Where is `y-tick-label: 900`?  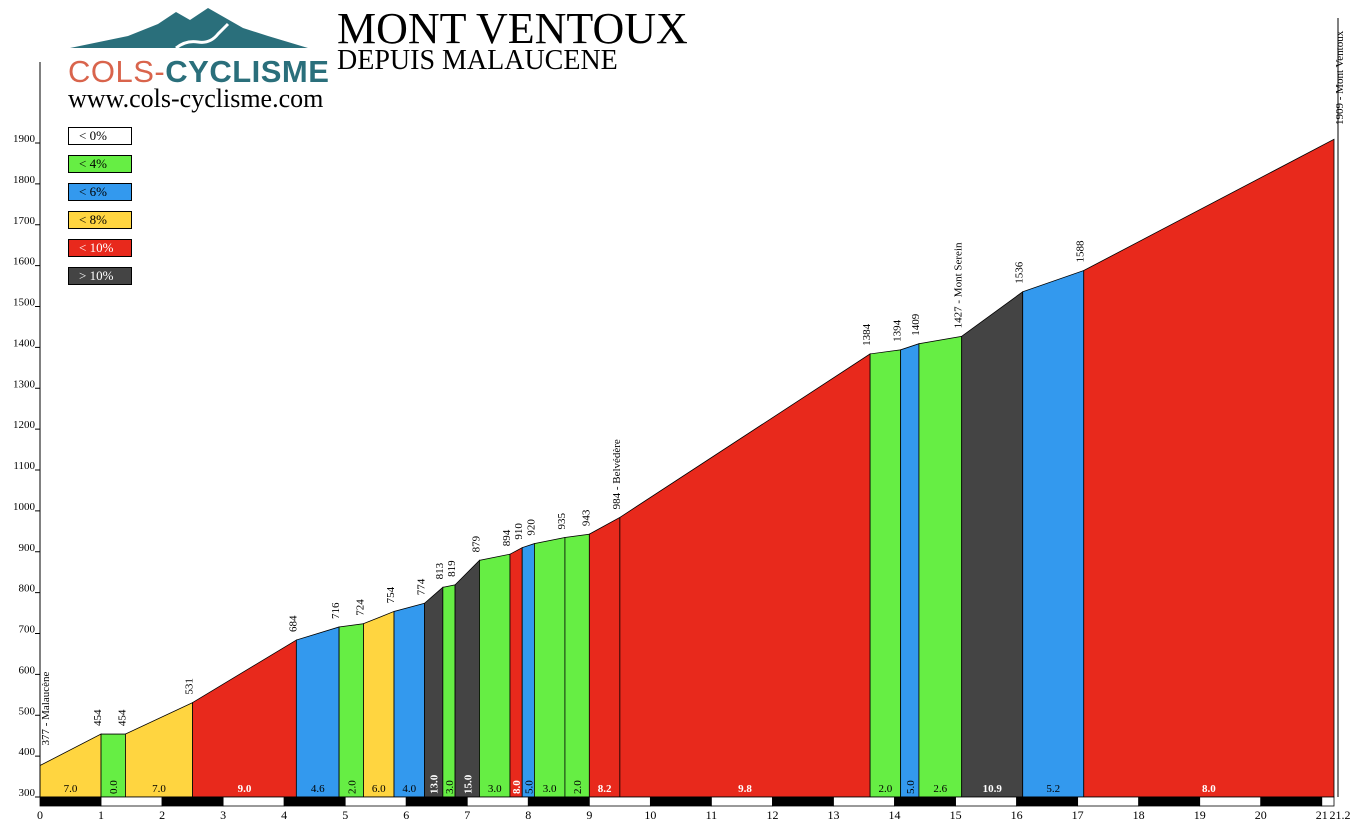 y-tick-label: 900 is located at coordinates (27, 548).